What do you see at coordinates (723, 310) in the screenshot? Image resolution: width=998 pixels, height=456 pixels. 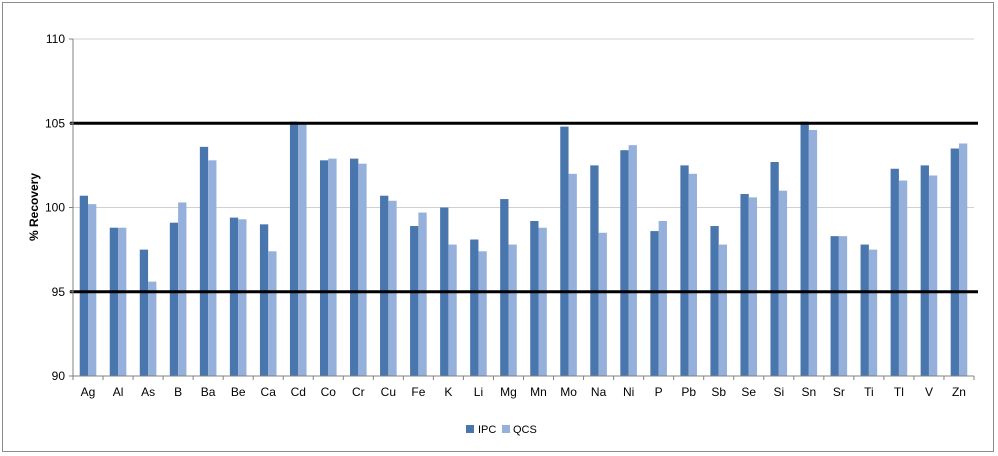 I see `bar-qcs-sb` at bounding box center [723, 310].